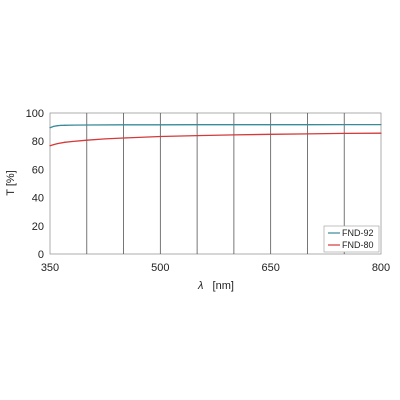 Image resolution: width=400 pixels, height=400 pixels. What do you see at coordinates (38, 170) in the screenshot?
I see `y-tick-label-60: 60` at bounding box center [38, 170].